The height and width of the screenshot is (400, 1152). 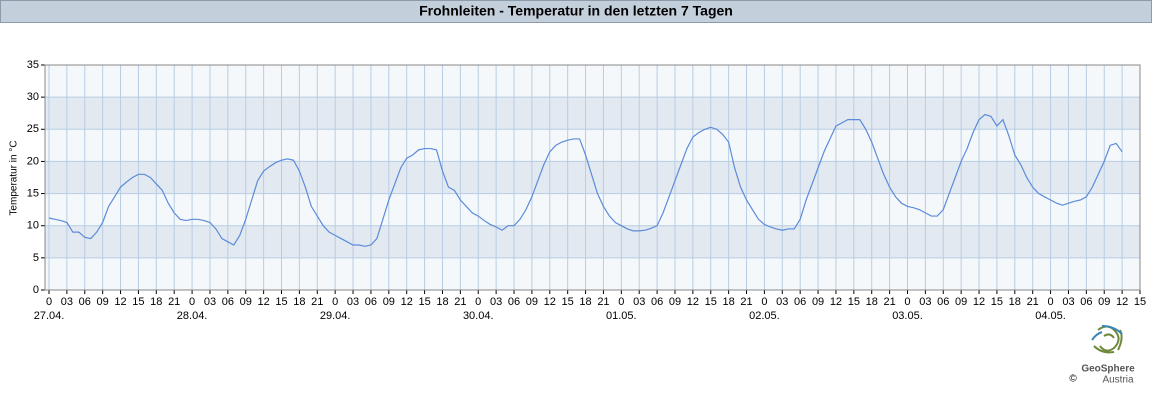 I want to click on y-tick-label: 35, so click(x=33, y=65).